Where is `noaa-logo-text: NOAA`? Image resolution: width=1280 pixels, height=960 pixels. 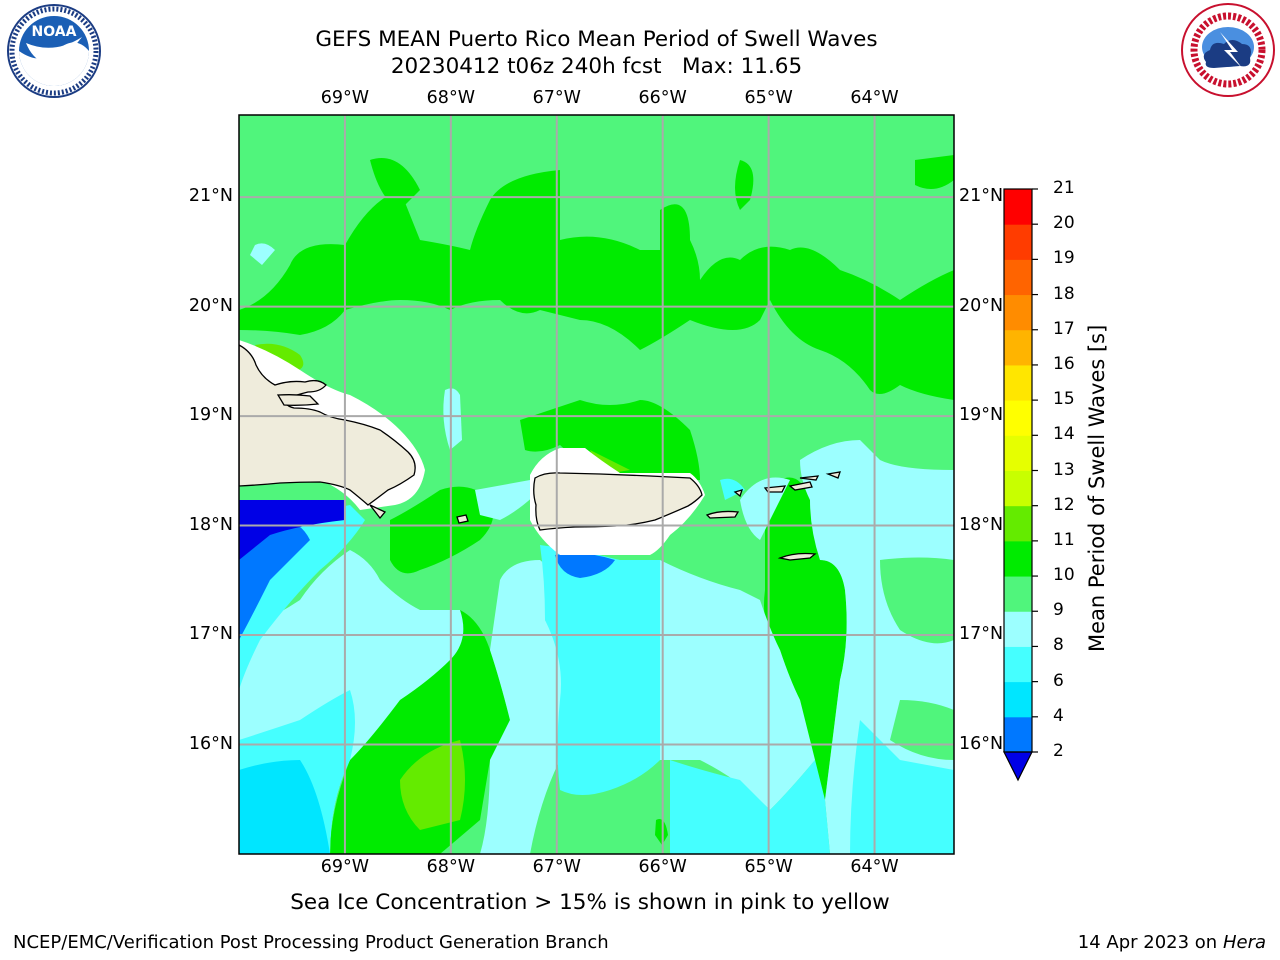 noaa-logo-text: NOAA is located at coordinates (54, 32).